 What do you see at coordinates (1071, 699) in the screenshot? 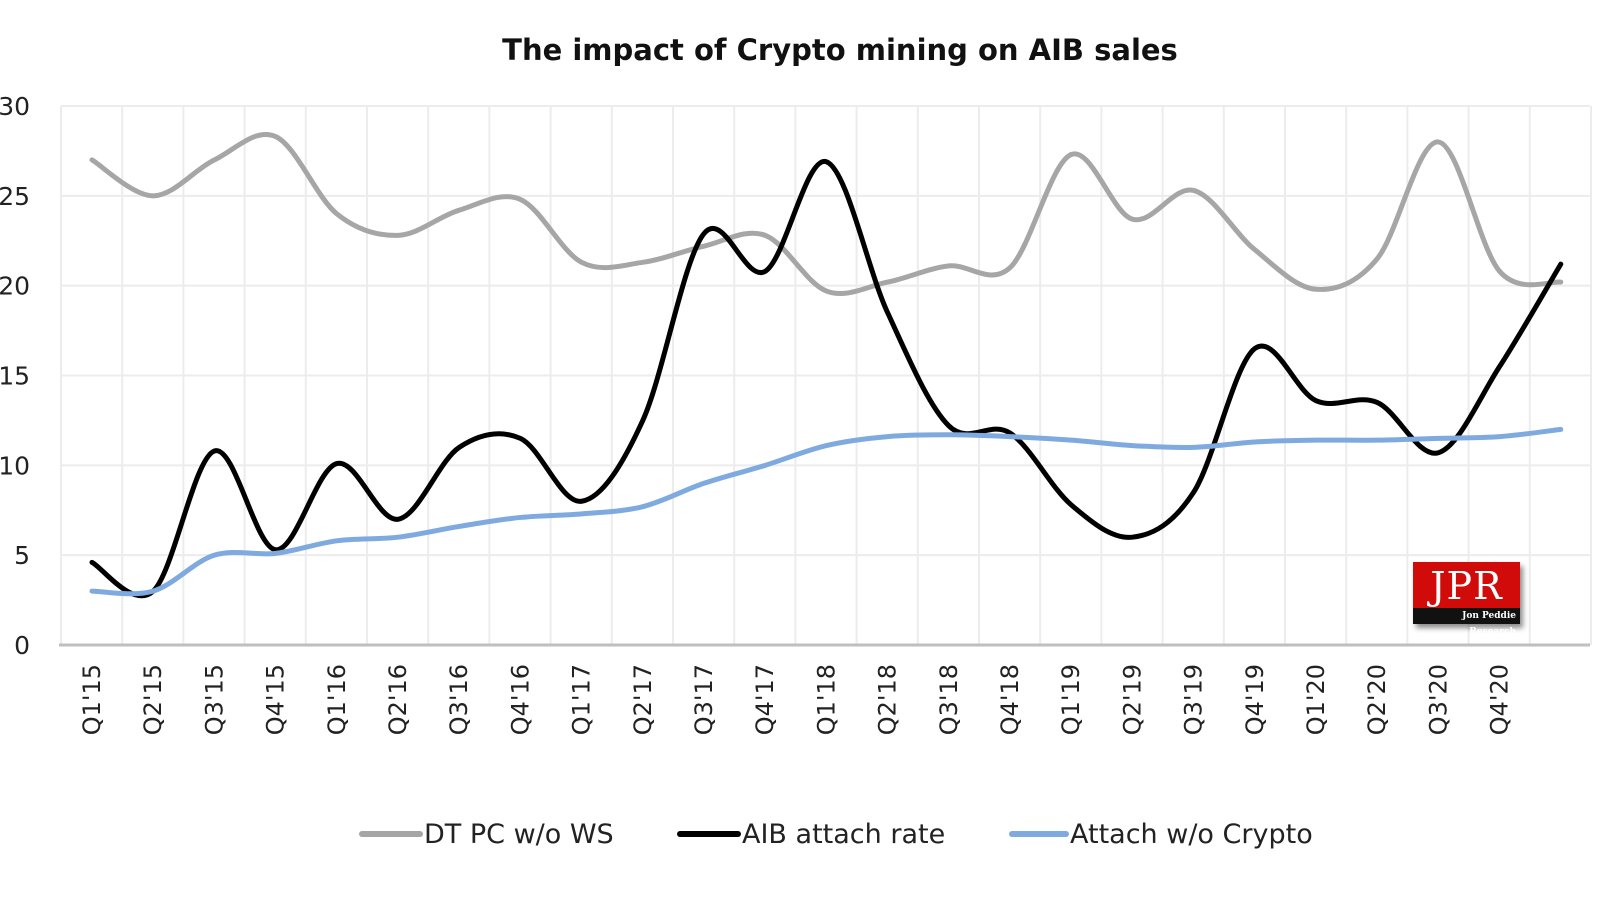
I see `x-tick-label: Q1'19` at bounding box center [1071, 699].